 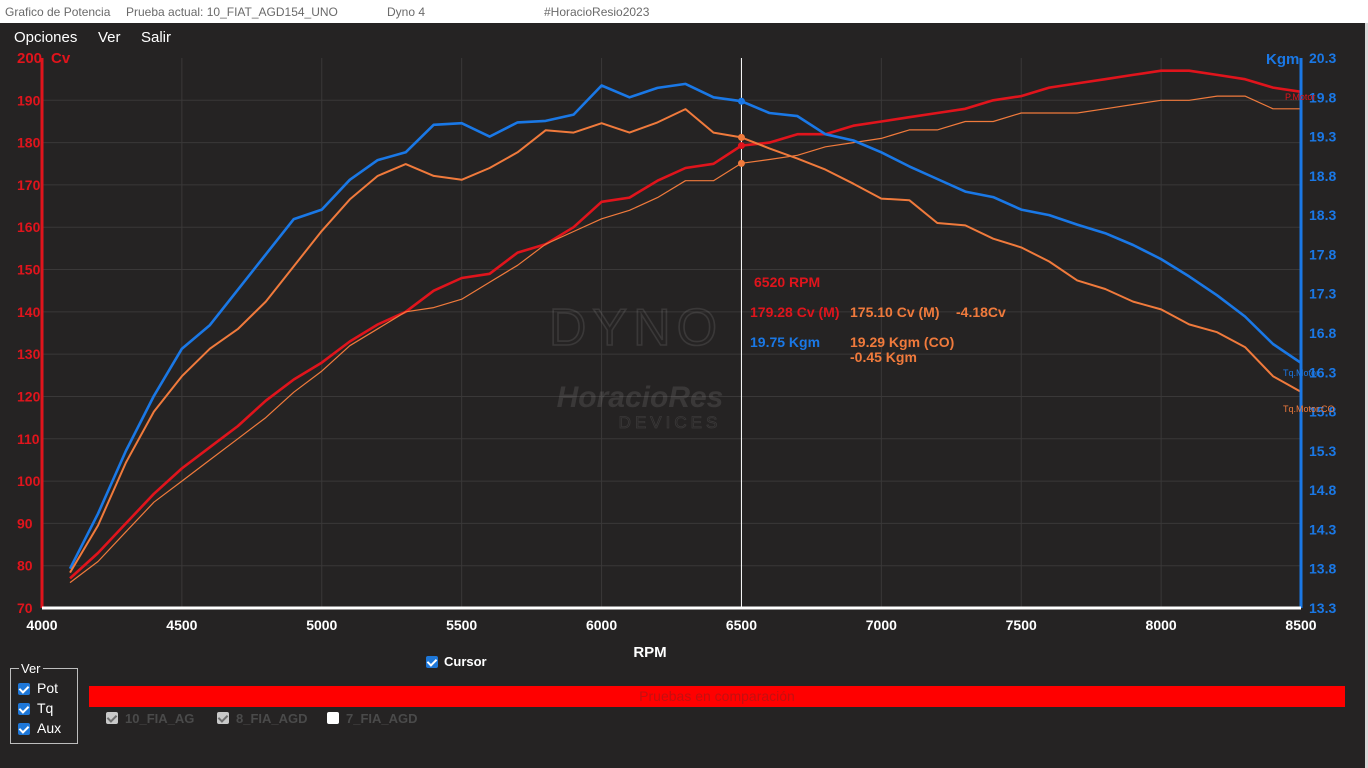 I want to click on y-right-unit: Kgm, so click(x=1282, y=59).